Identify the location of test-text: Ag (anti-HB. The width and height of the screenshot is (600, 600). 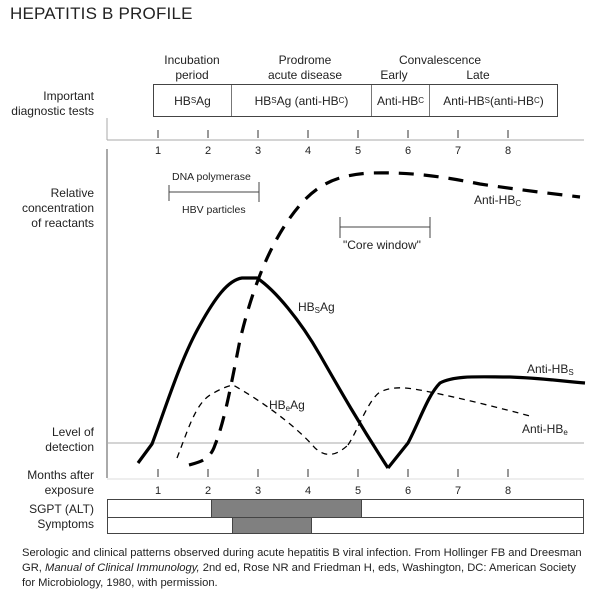
(307, 100).